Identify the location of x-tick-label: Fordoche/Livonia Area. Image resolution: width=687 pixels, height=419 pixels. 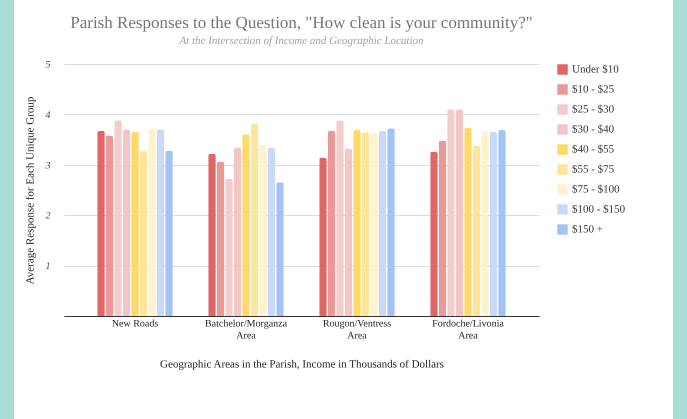
(468, 330).